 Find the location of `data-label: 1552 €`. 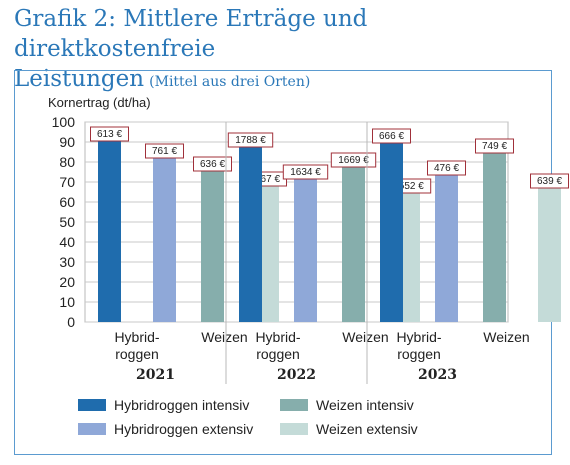

data-label: 1552 € is located at coordinates (408, 186).